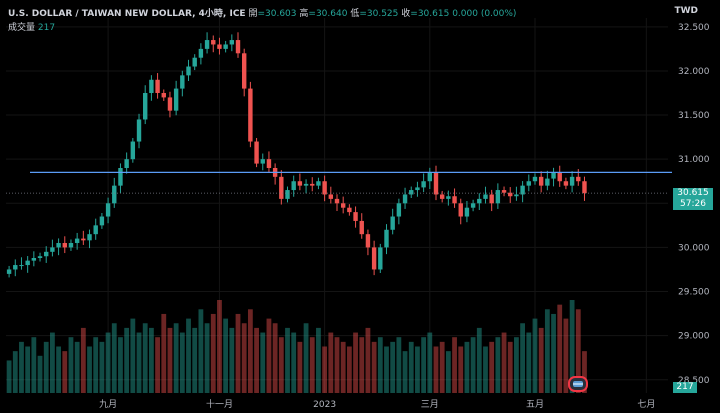 This screenshot has width=720, height=413. What do you see at coordinates (578, 384) in the screenshot?
I see `us-flag-icon` at bounding box center [578, 384].